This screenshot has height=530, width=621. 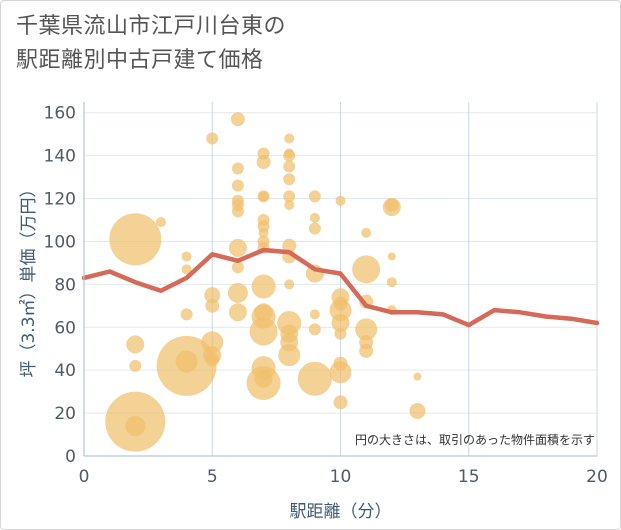 What do you see at coordinates (151, 26) in the screenshot?
I see `title-line-1: 千葉県流山市江戸川台東の` at bounding box center [151, 26].